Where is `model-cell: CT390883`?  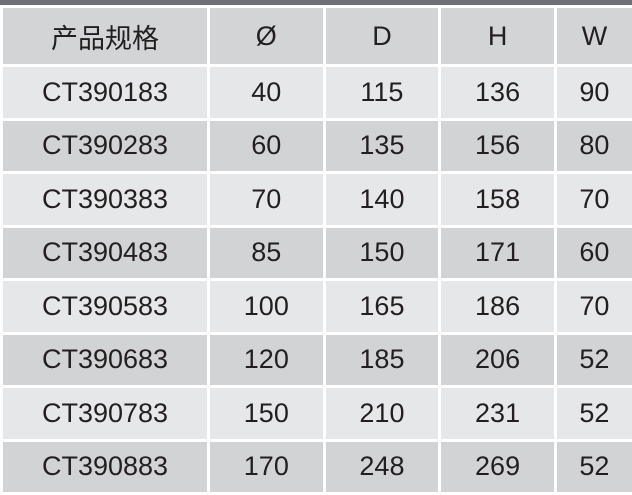
model-cell: CT390883 is located at coordinates (105, 466).